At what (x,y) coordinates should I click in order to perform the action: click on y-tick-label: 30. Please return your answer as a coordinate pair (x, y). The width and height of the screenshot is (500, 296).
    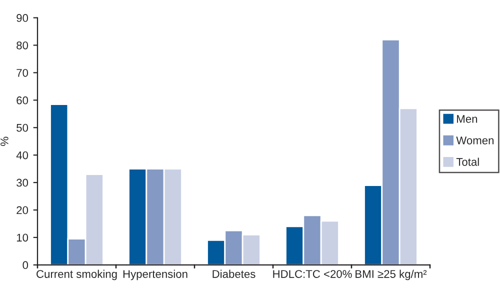
    Looking at the image, I should click on (22, 182).